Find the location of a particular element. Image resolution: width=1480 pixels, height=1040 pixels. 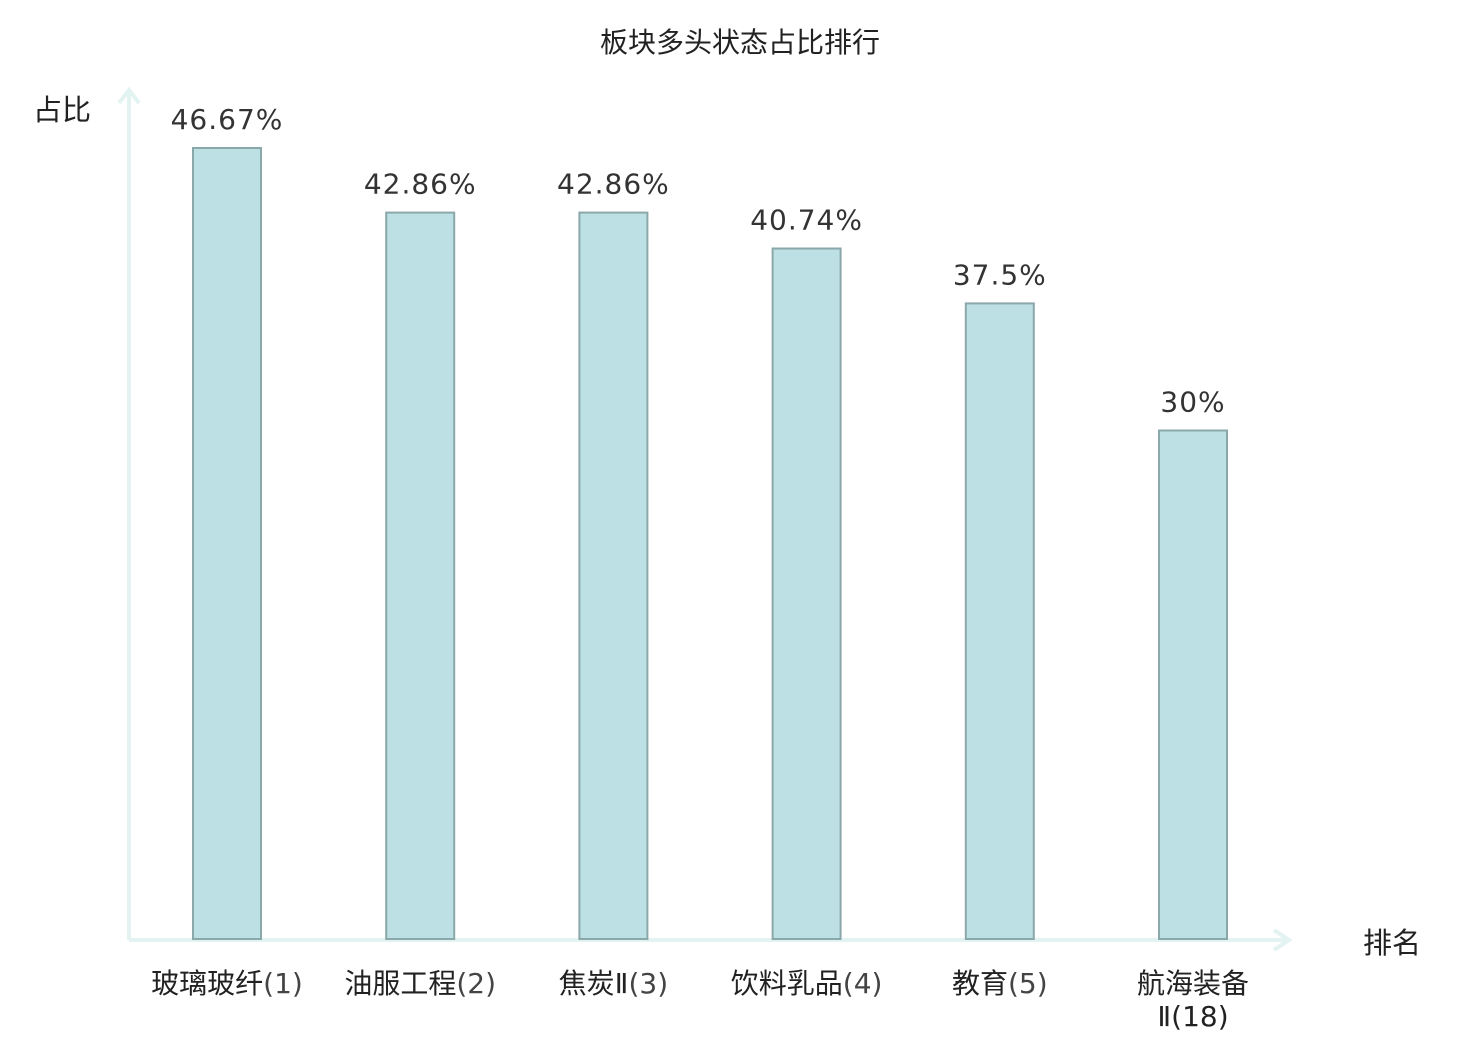

chart-title: 板块多头状态占比排行 is located at coordinates (740, 42).